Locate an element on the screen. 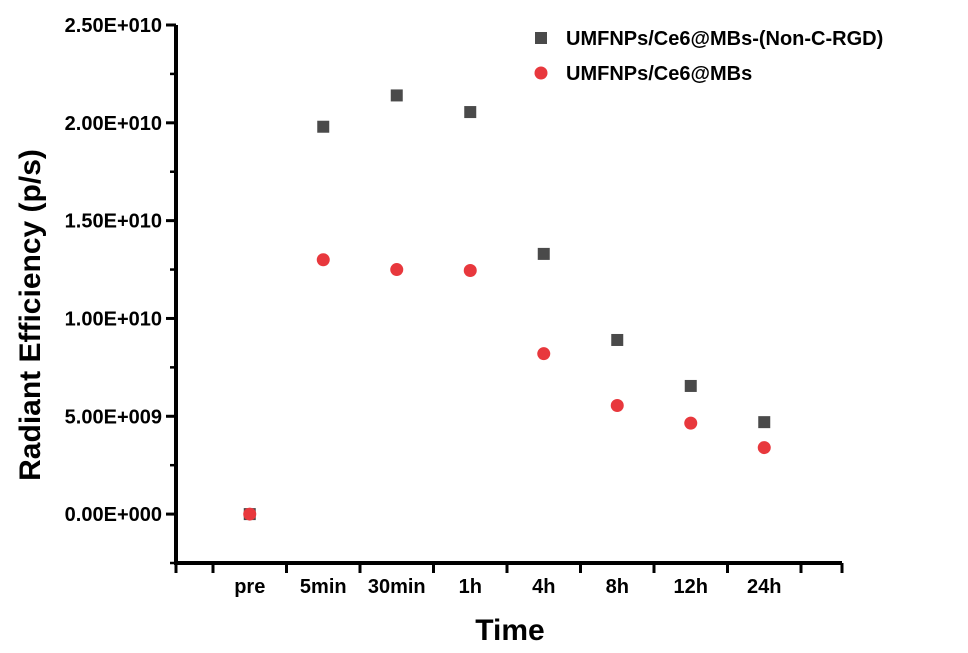 The height and width of the screenshot is (653, 968). y-tick-label: 0.00E+000 is located at coordinates (113, 515).